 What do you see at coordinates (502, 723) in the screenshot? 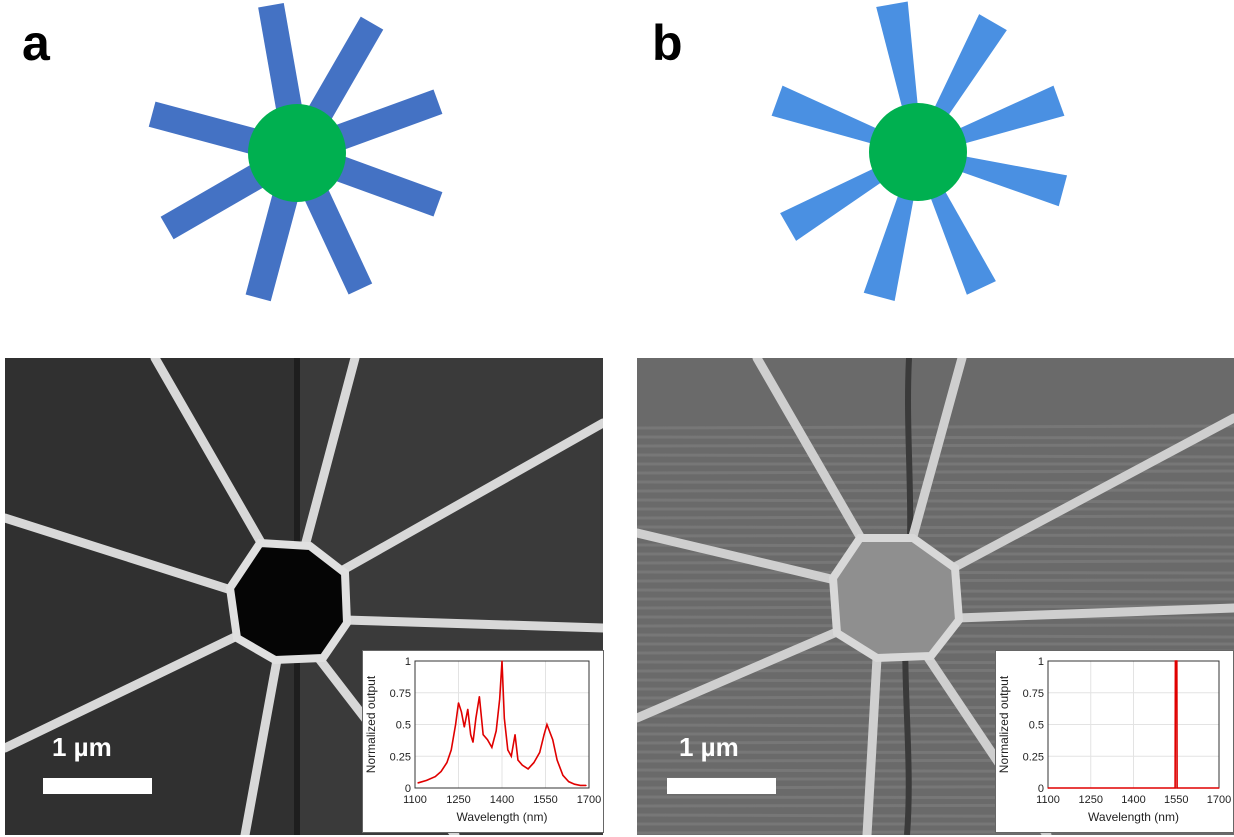
I see `spectrum-line` at bounding box center [502, 723].